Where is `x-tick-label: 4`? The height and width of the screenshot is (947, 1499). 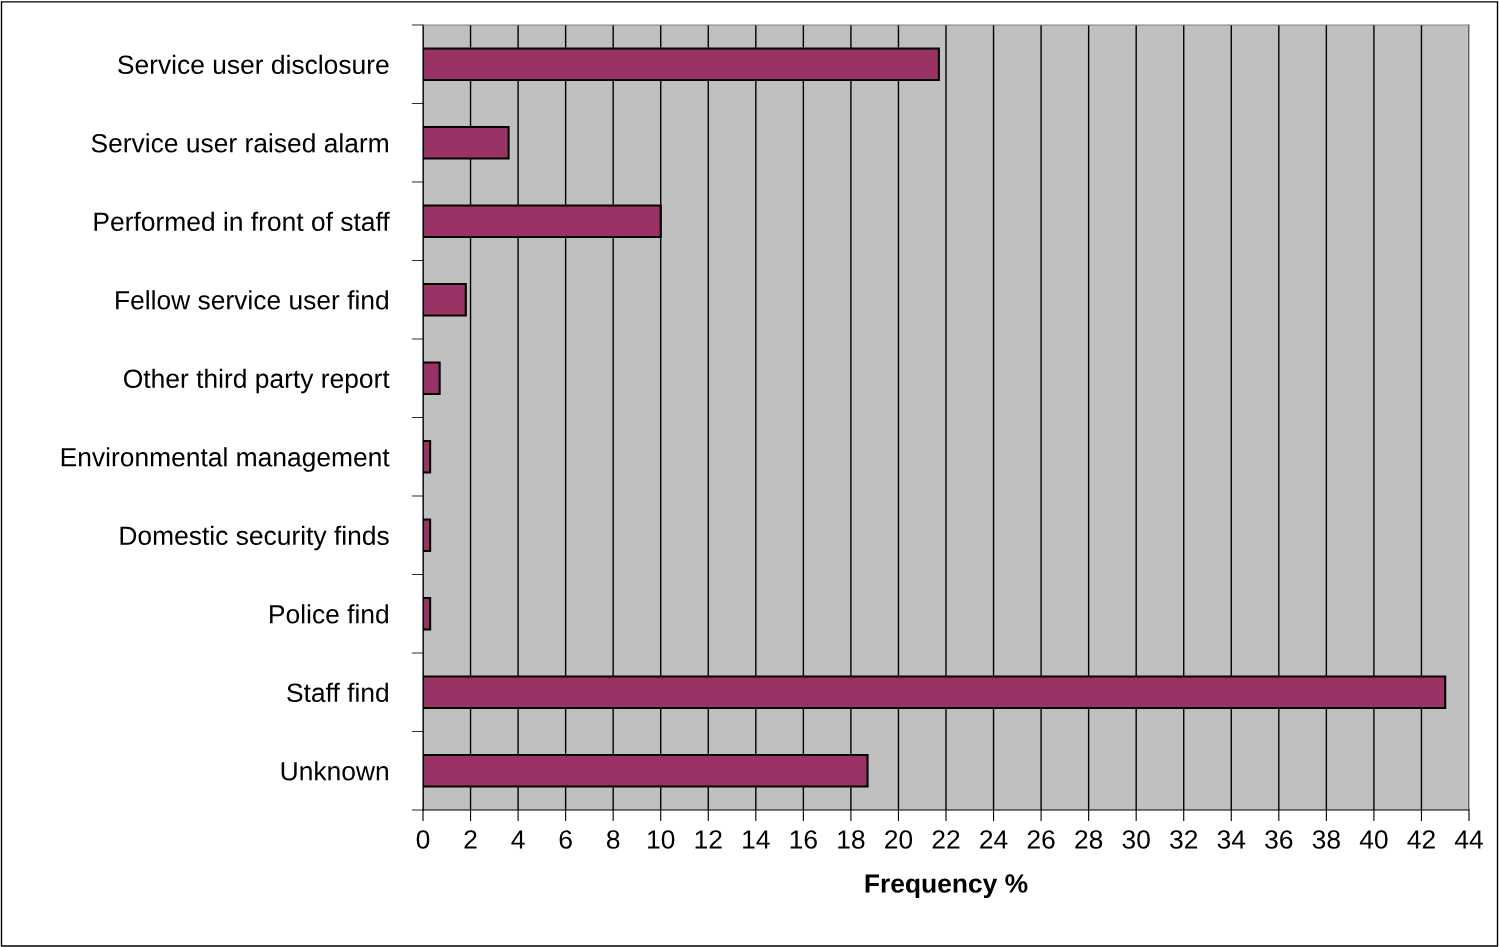 x-tick-label: 4 is located at coordinates (518, 839).